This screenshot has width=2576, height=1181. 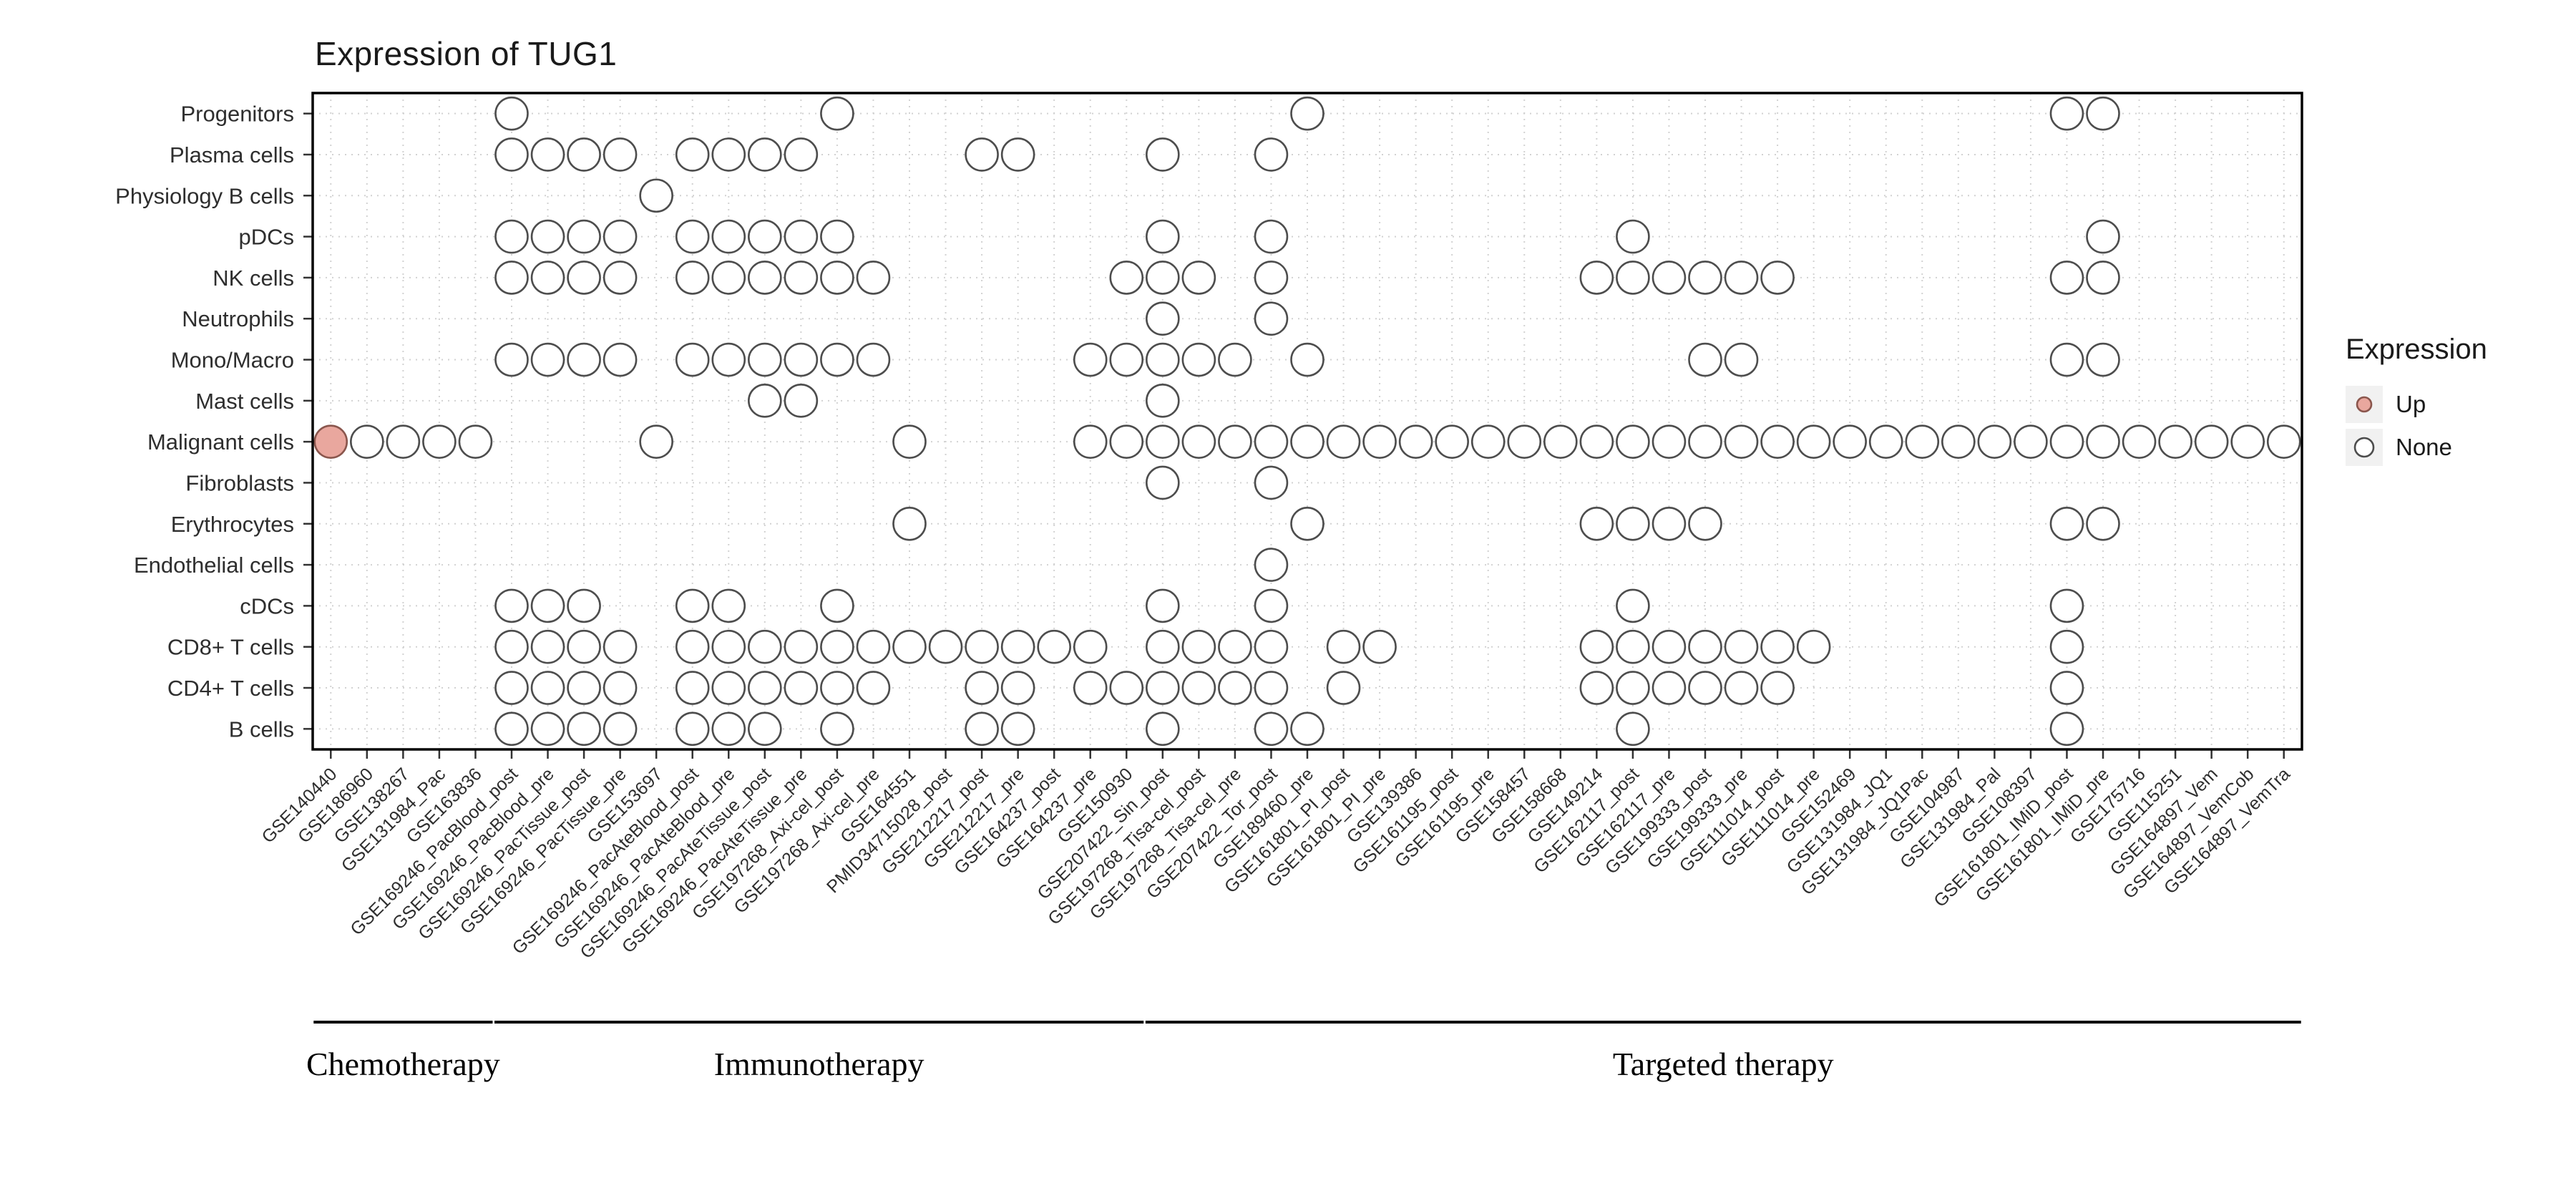 I want to click on legend-label: Up, so click(x=2411, y=404).